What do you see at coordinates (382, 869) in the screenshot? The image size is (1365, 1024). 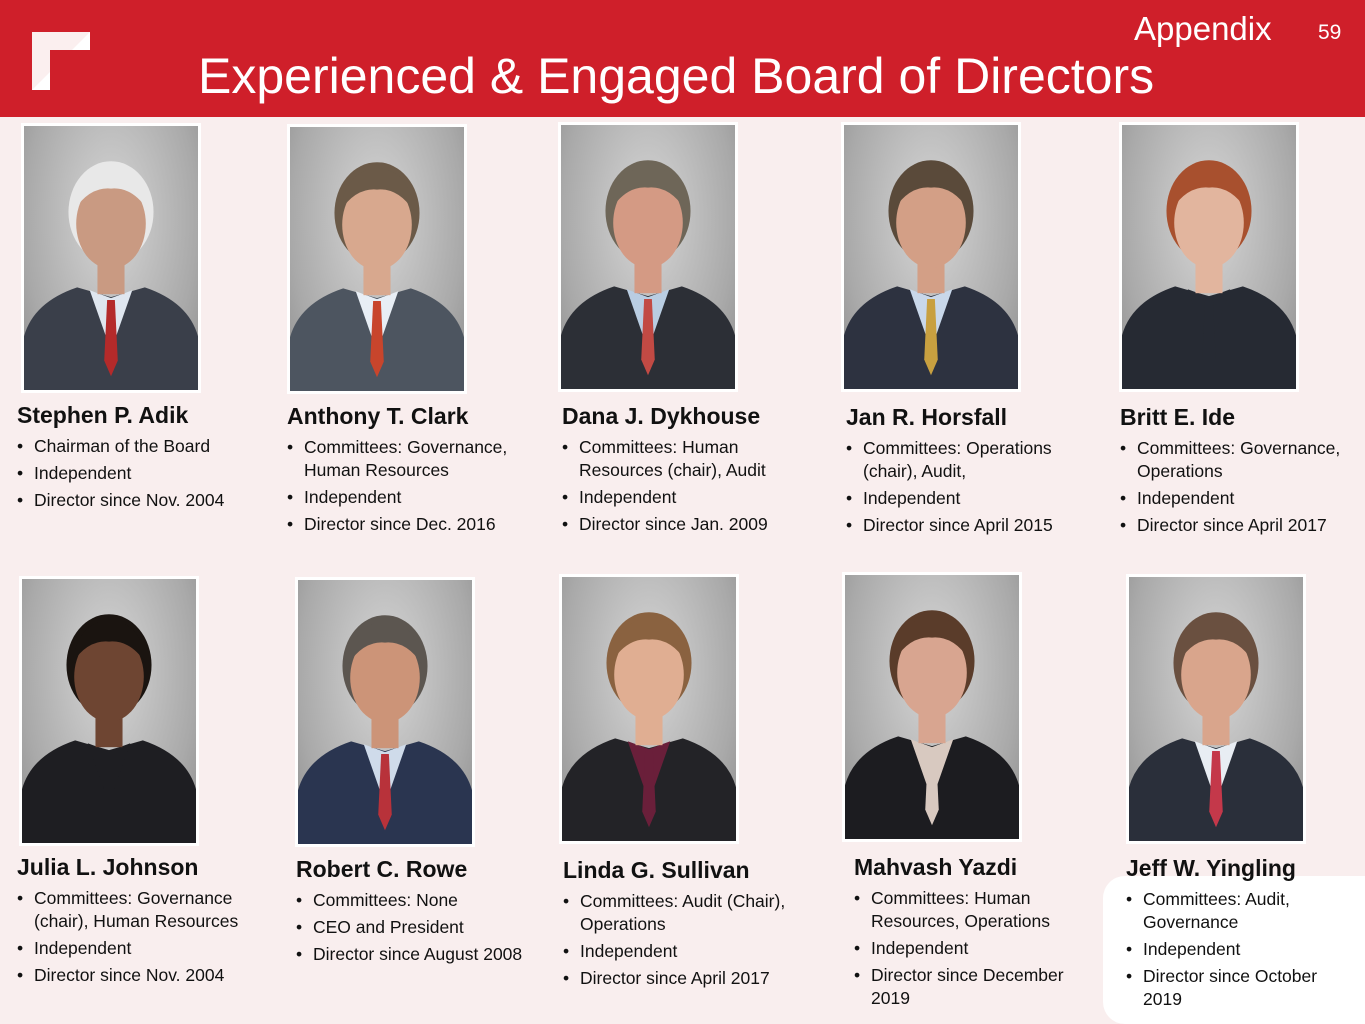 I see `director-name: Robert C. Rowe` at bounding box center [382, 869].